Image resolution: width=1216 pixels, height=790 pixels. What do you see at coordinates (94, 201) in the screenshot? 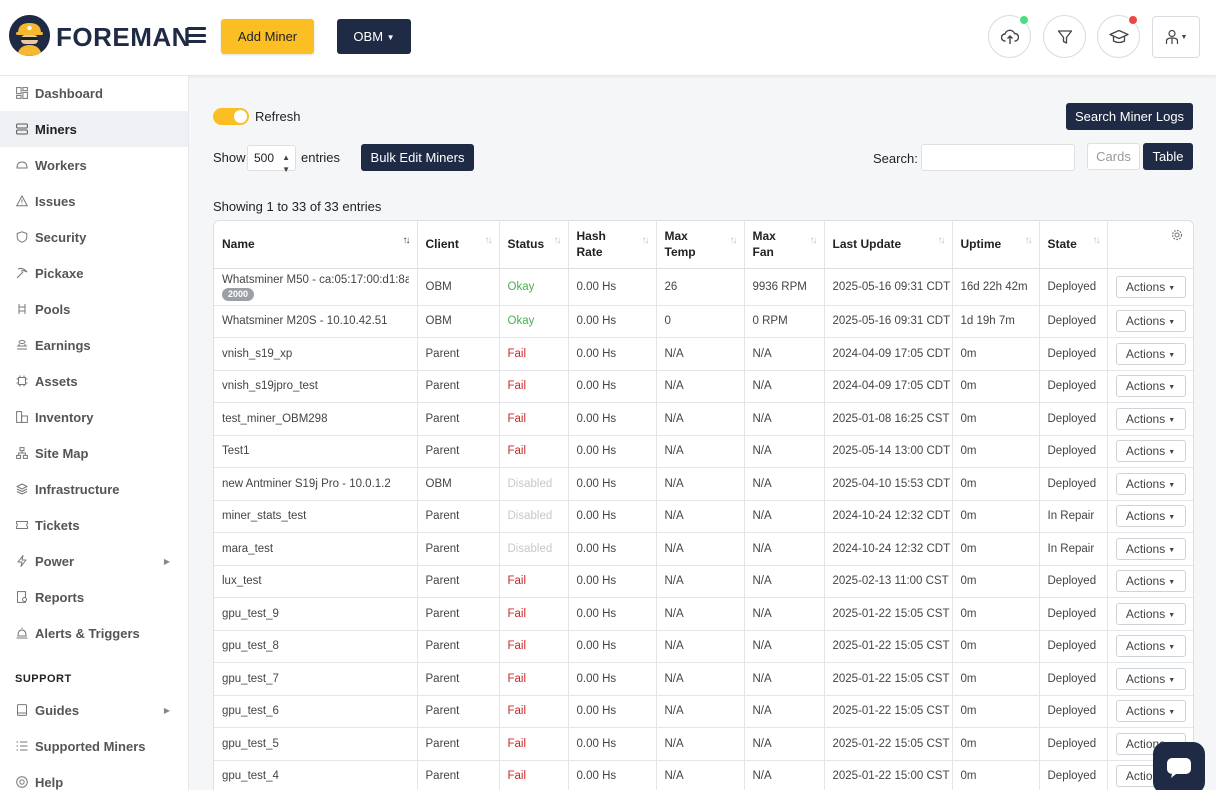
I see `sidebar-item-issues: Issues` at bounding box center [94, 201].